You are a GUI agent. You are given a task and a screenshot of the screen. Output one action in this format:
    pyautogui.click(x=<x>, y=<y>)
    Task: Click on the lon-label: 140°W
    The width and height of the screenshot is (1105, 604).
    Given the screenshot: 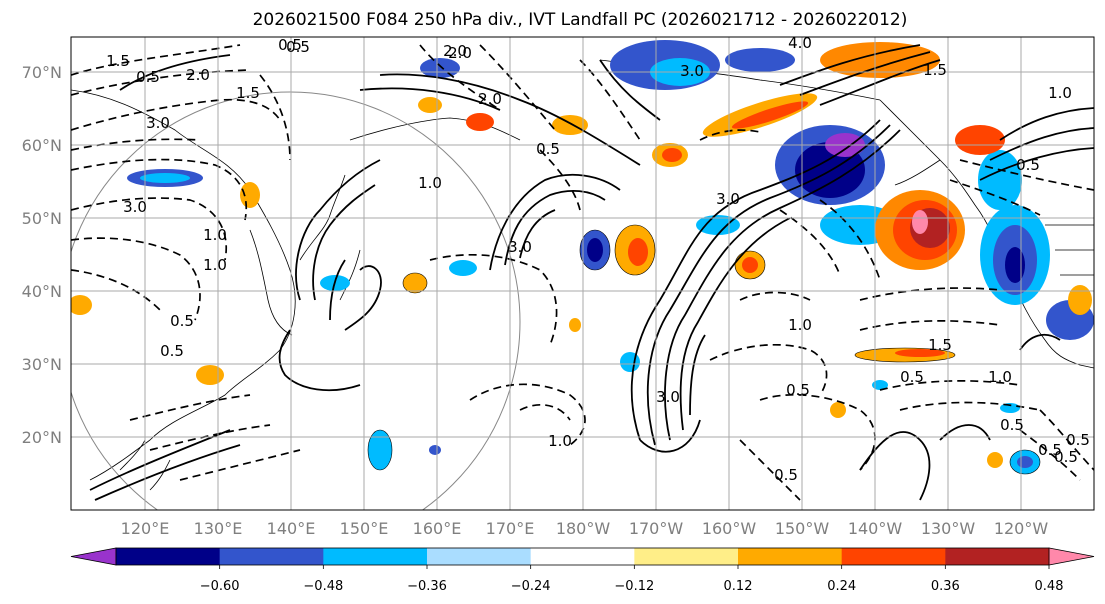 What is the action you would take?
    pyautogui.click(x=875, y=528)
    